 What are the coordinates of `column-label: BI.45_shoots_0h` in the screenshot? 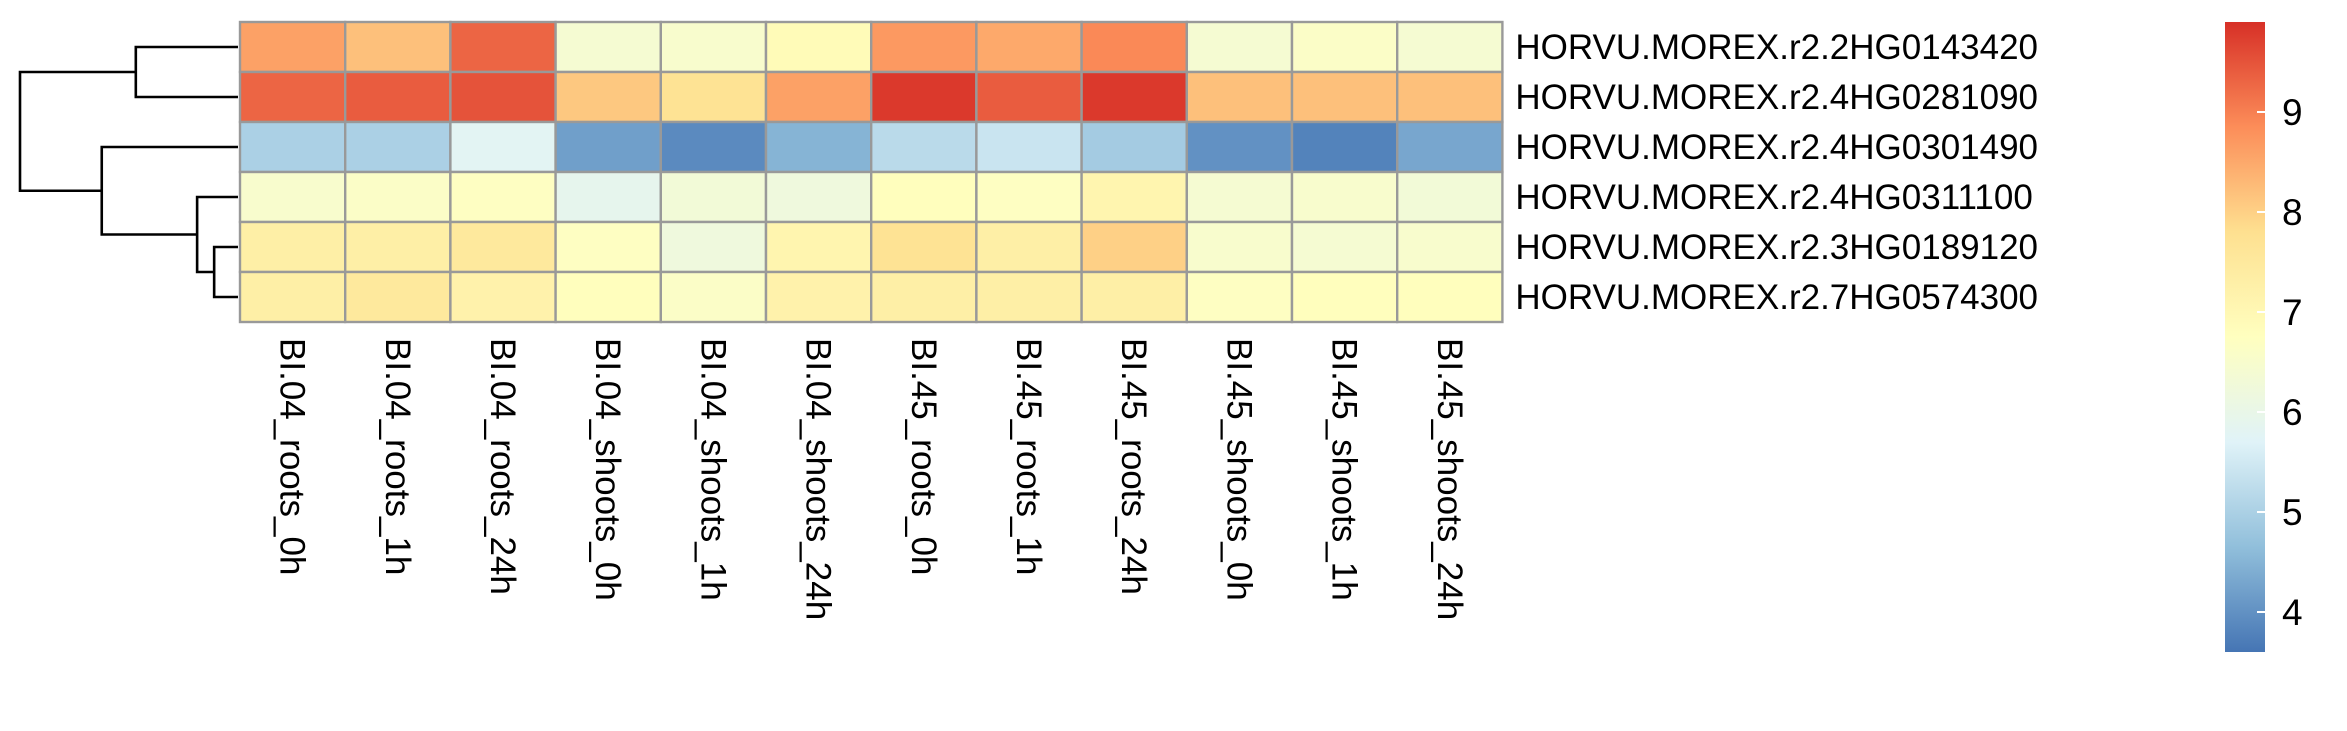 It's located at (1238, 469).